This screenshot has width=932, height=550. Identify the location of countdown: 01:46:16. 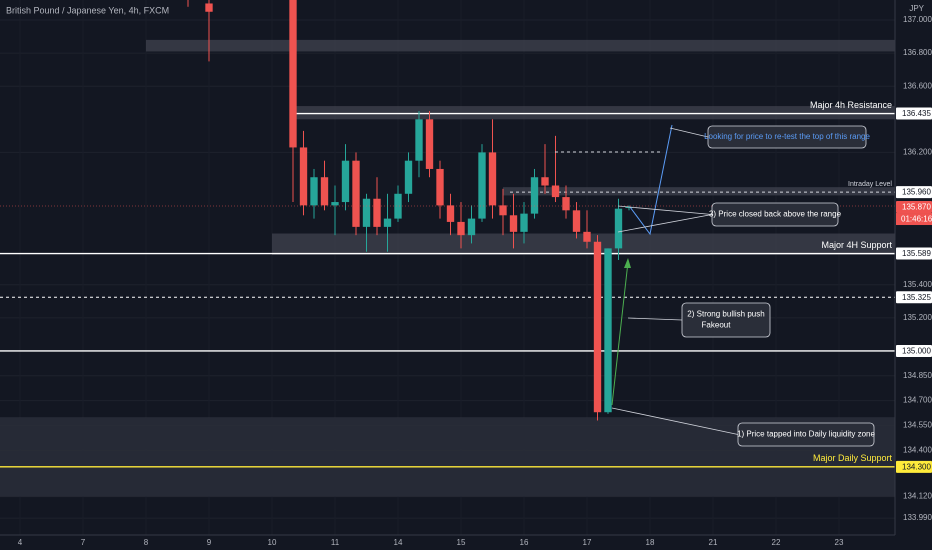
(916, 219).